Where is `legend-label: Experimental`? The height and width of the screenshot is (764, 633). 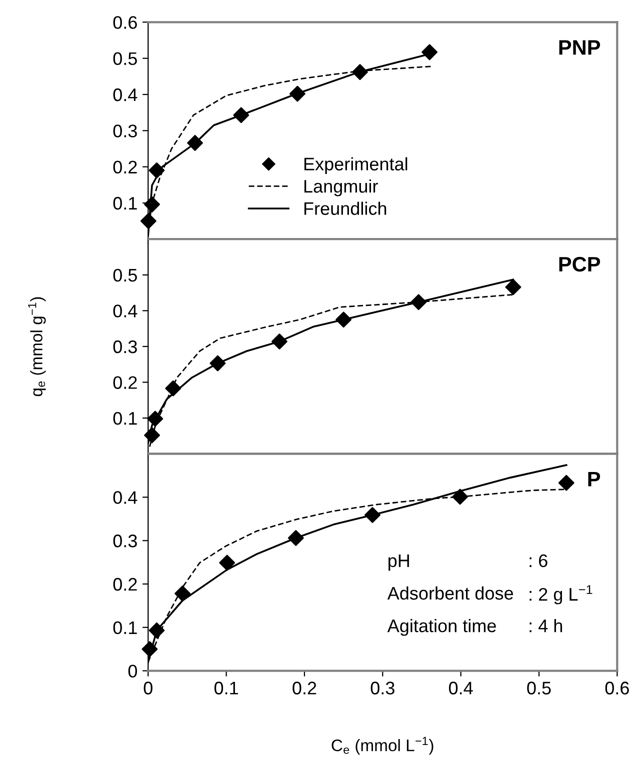
legend-label: Experimental is located at coordinates (356, 165).